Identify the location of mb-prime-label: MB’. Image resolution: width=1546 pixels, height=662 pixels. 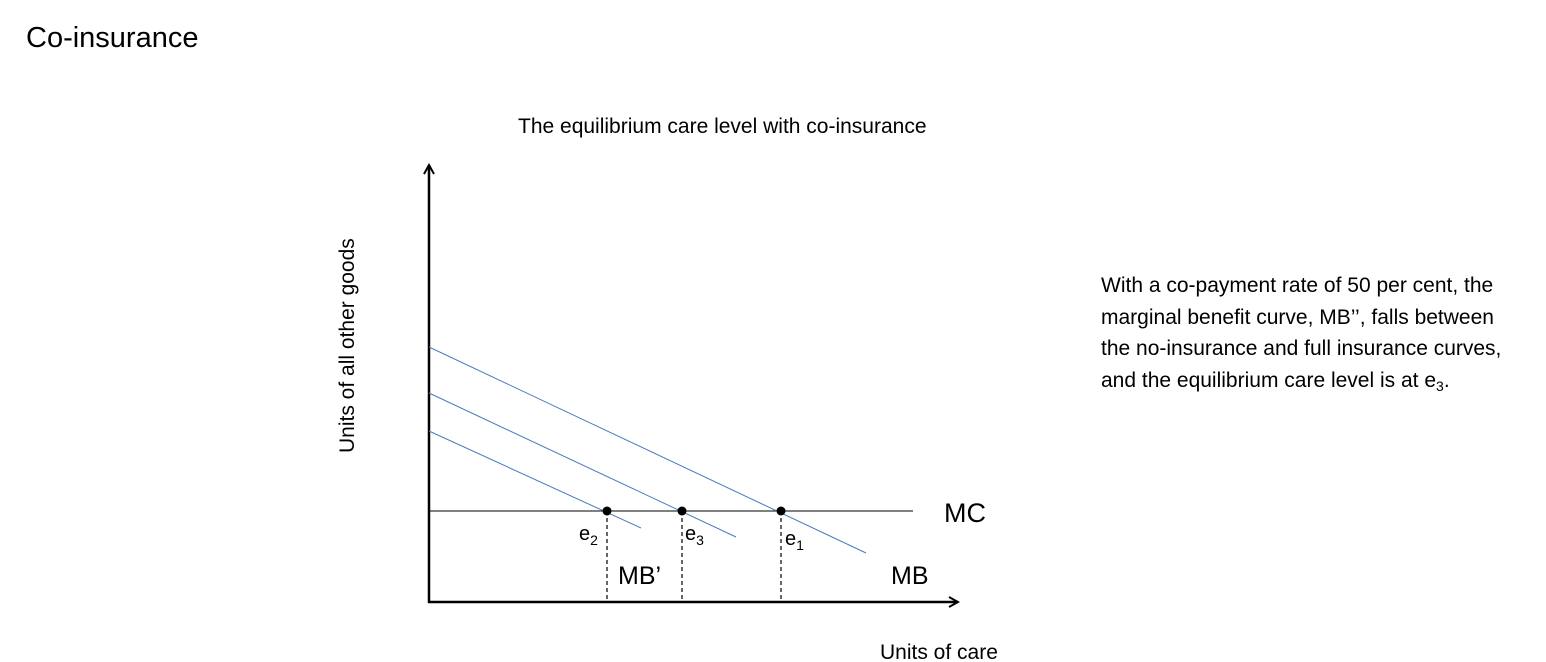
(639, 576).